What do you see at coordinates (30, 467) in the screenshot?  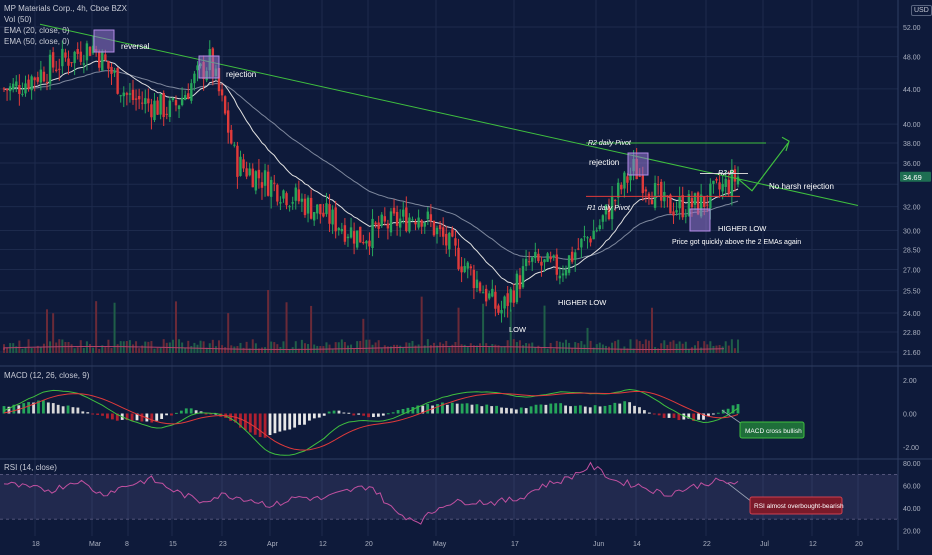 I see `rsi-indicator-label: RSI (14, close)` at bounding box center [30, 467].